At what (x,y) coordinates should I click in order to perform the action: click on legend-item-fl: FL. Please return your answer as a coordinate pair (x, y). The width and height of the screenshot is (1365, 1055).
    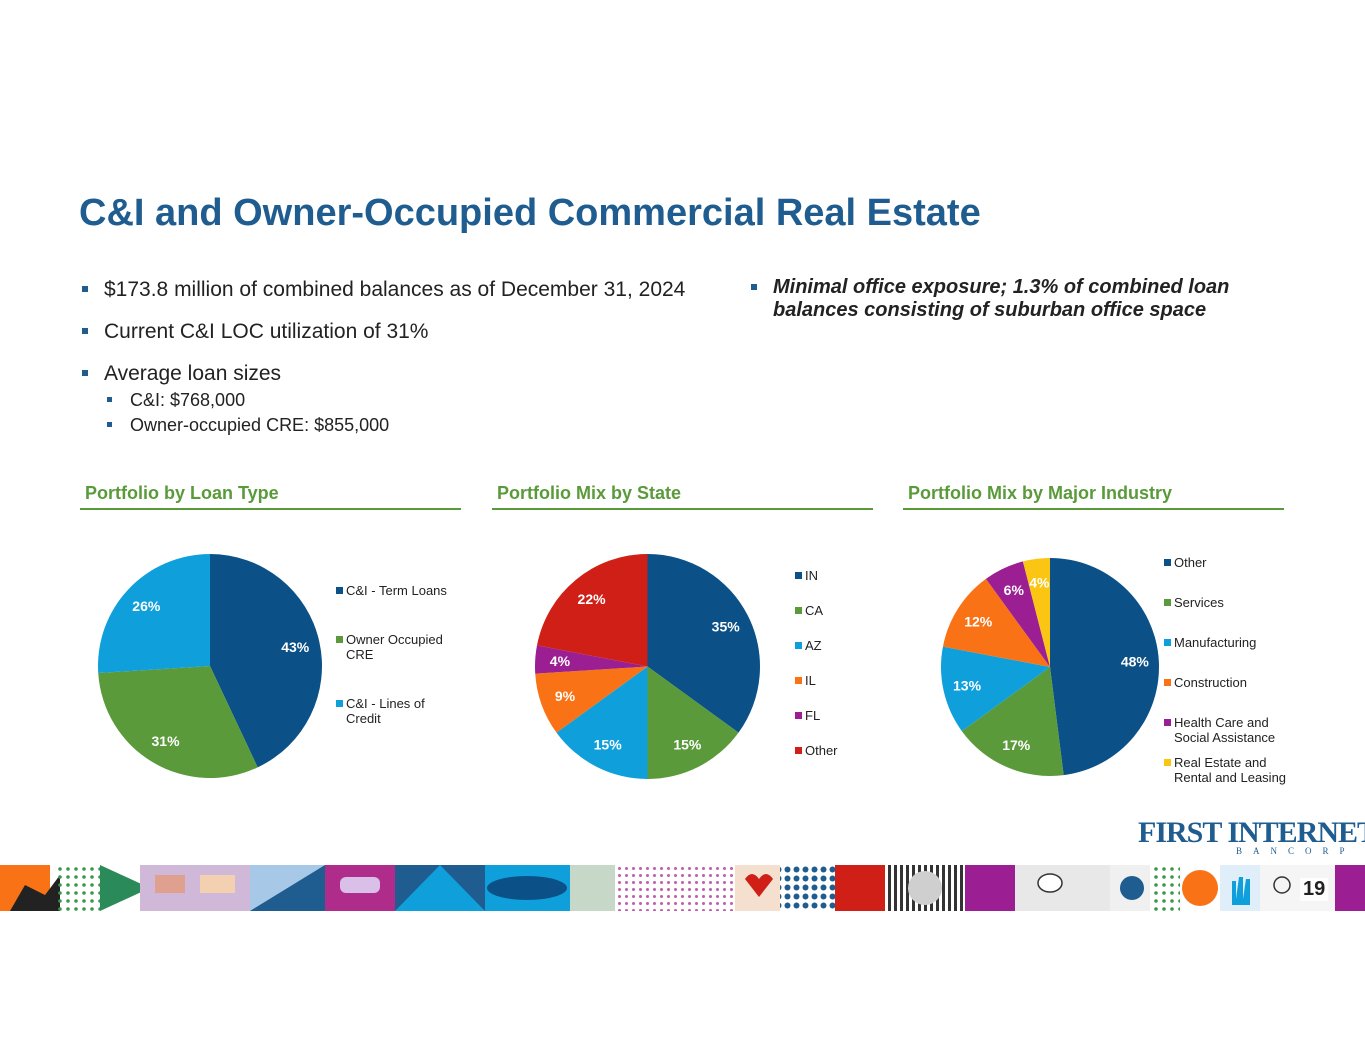
    Looking at the image, I should click on (835, 715).